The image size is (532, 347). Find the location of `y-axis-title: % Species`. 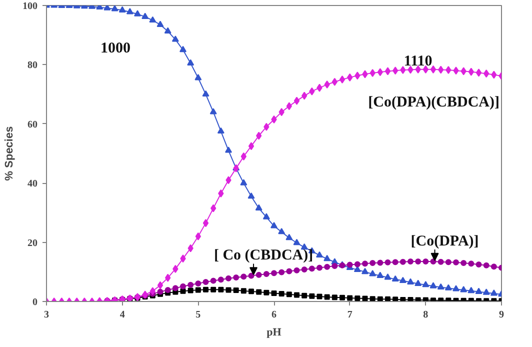

y-axis-title: % Species is located at coordinates (10, 153).